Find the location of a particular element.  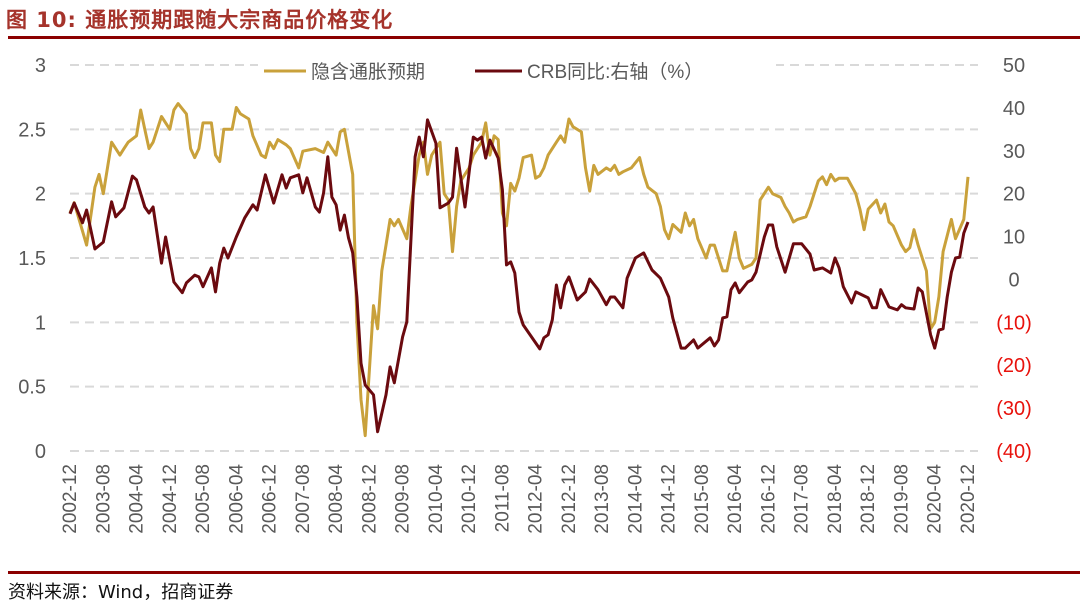

x-tick-label: 2006-12 is located at coordinates (270, 499).